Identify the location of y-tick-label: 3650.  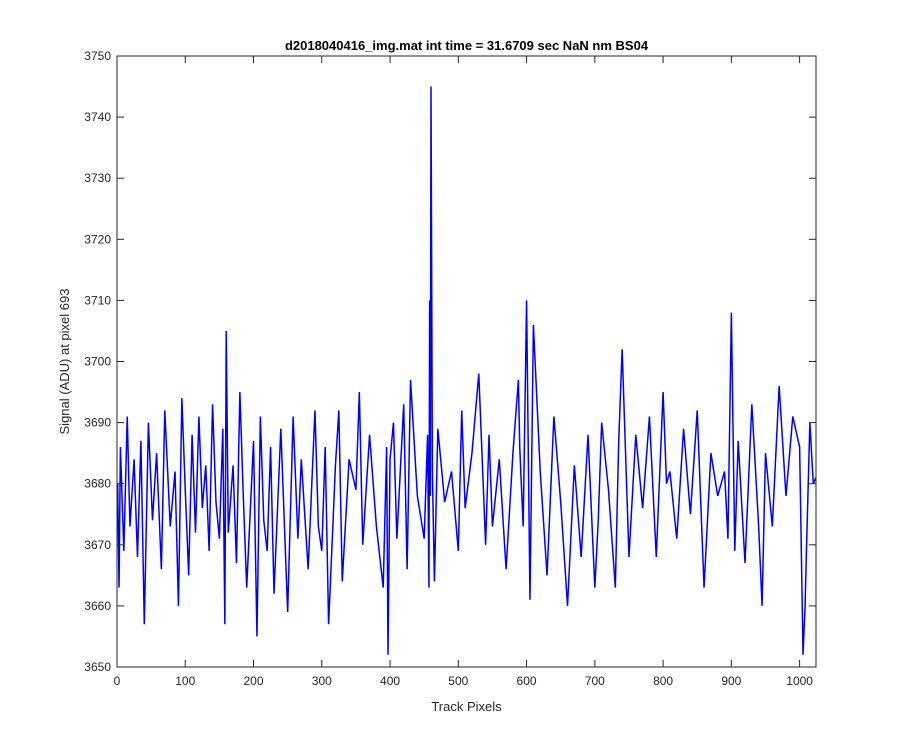
(97, 667).